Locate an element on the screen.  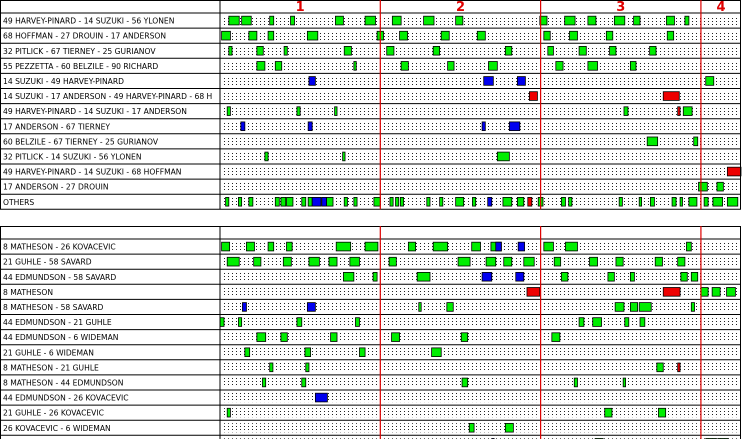
row-label: 49 HARVEY-PINARD - 14 SUZUKI - 56 YLONEN is located at coordinates (88, 21).